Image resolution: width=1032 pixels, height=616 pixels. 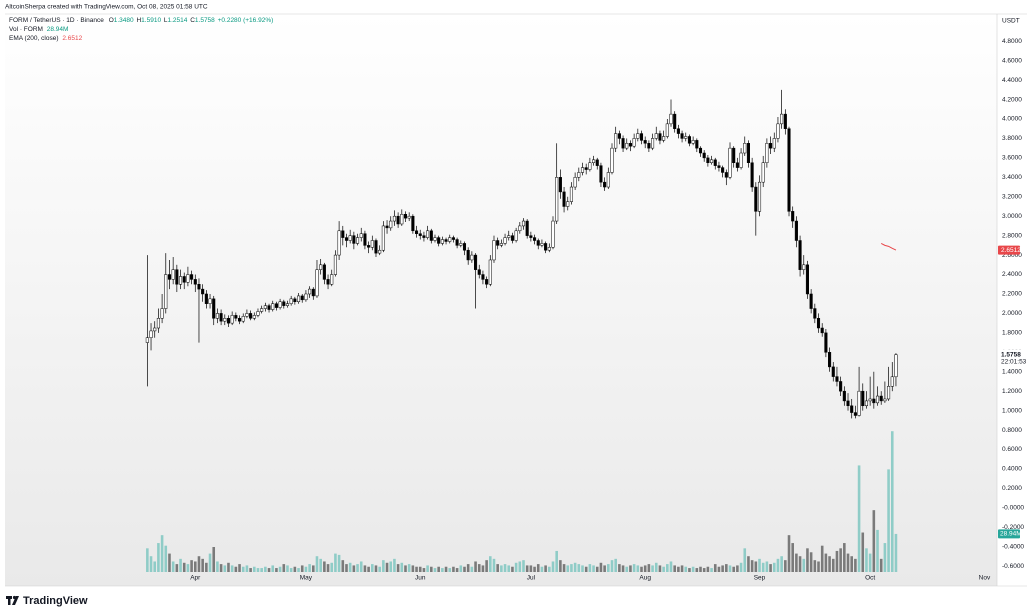 I want to click on y-tick-label: 4.2000, so click(x=1012, y=99).